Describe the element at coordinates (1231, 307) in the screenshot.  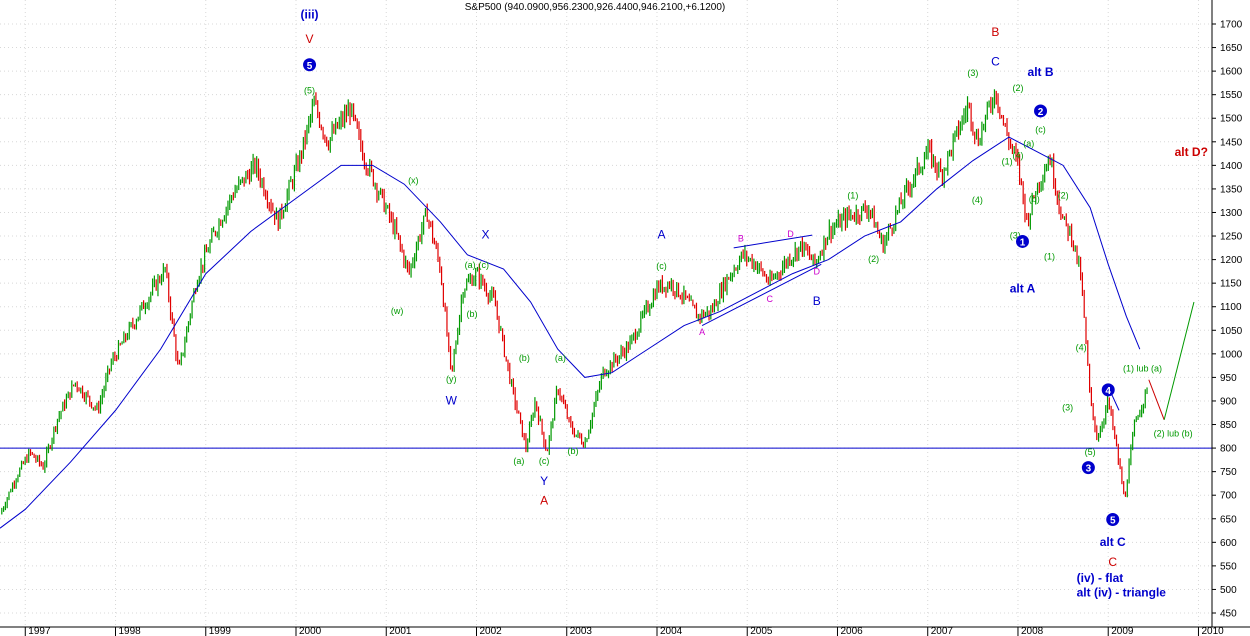
I see `y-tick-label: 1100` at that location.